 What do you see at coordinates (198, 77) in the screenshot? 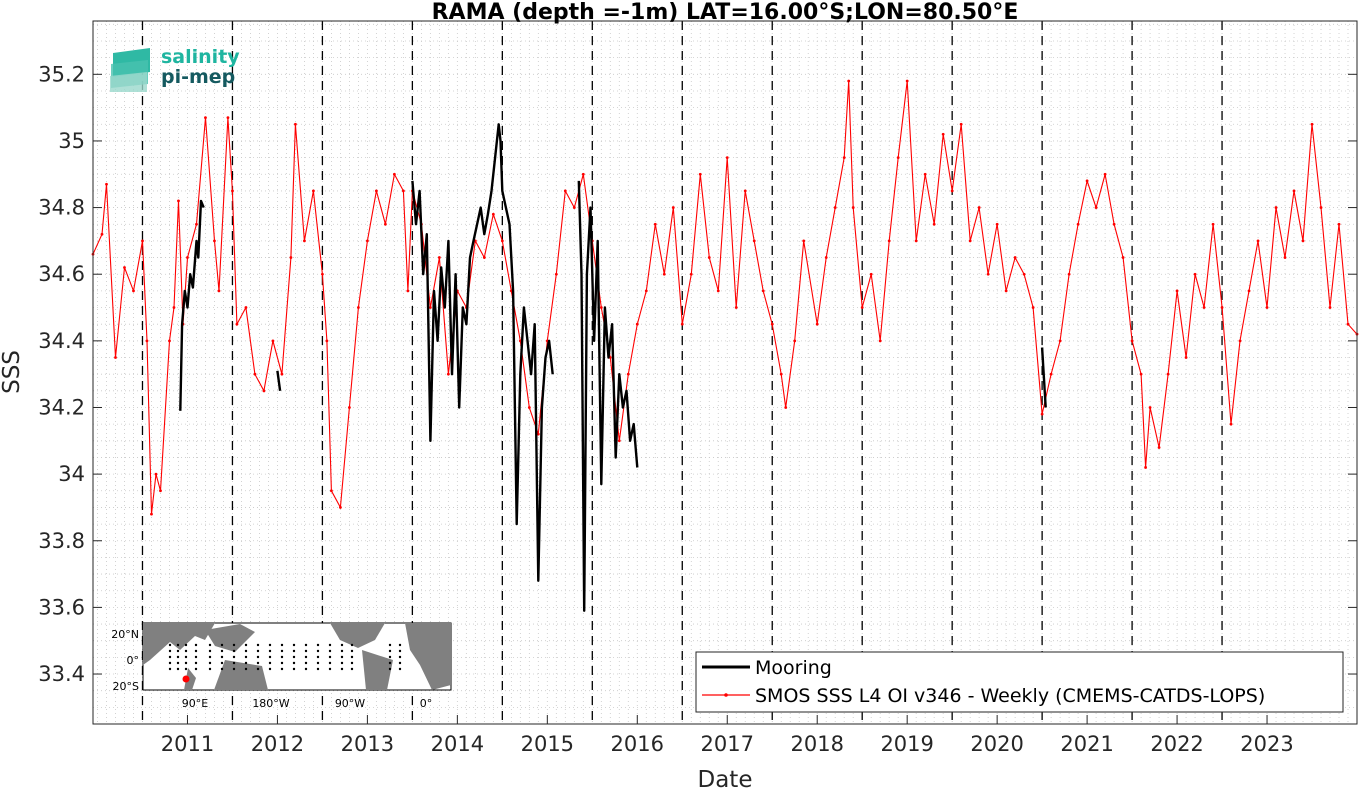
I see `logo-line2: pi-mep` at bounding box center [198, 77].